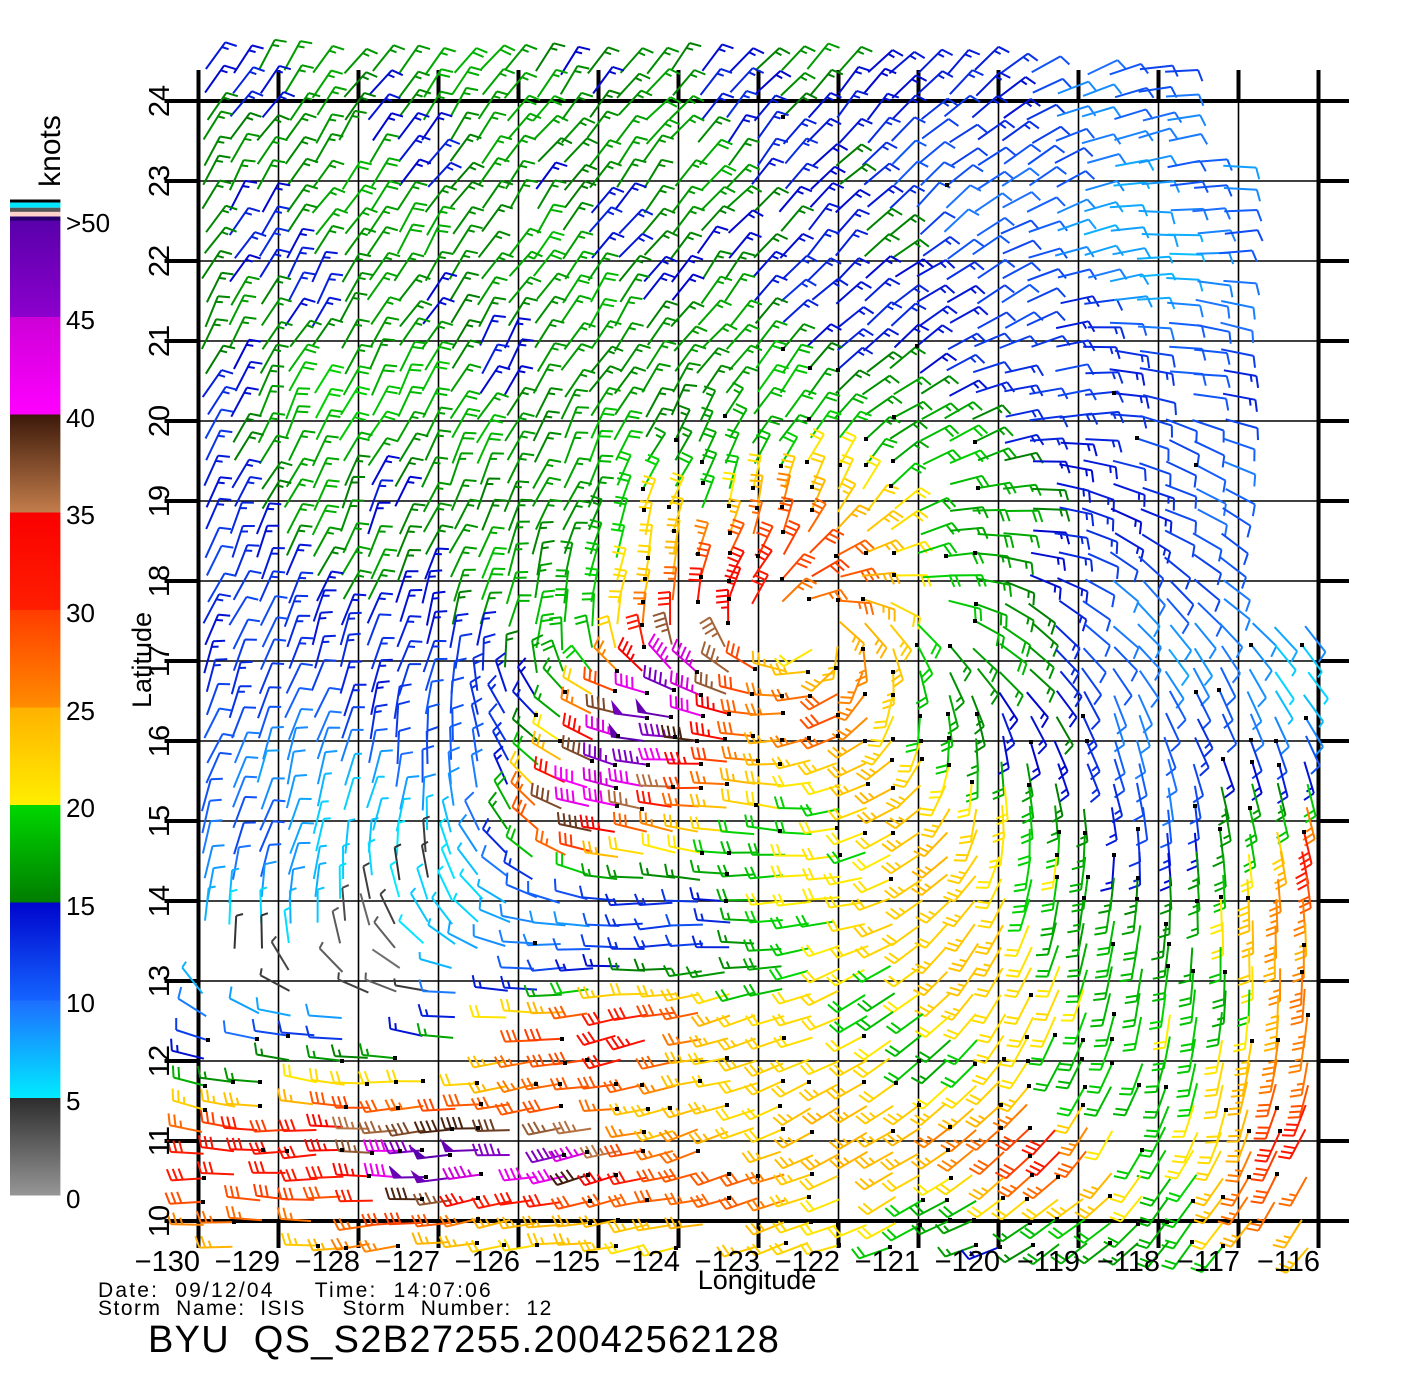 This screenshot has width=1420, height=1400. What do you see at coordinates (807, 1262) in the screenshot?
I see `svg-text: −122` at bounding box center [807, 1262].